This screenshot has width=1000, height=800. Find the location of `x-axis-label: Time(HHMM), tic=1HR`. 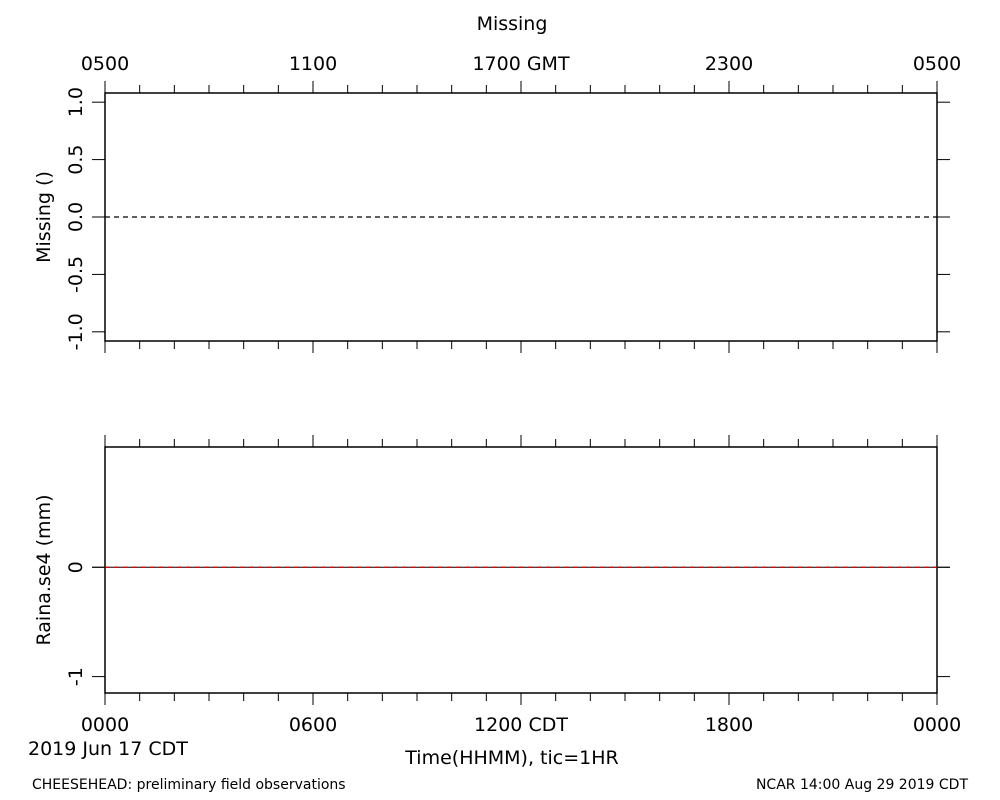

x-axis-label: Time(HHMM), tic=1HR is located at coordinates (511, 758).